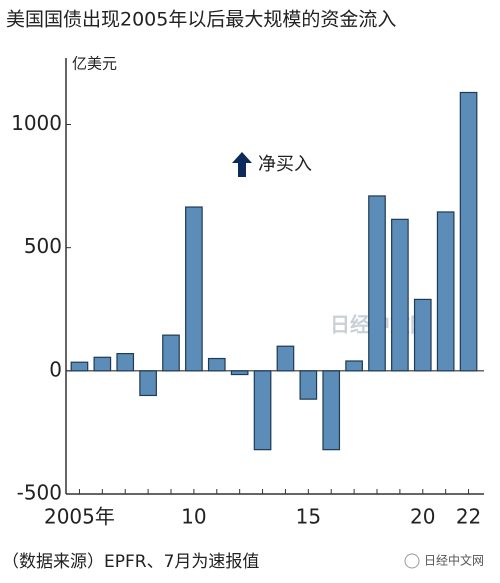 The height and width of the screenshot is (583, 500). What do you see at coordinates (242, 164) in the screenshot?
I see `arrow-icon` at bounding box center [242, 164].